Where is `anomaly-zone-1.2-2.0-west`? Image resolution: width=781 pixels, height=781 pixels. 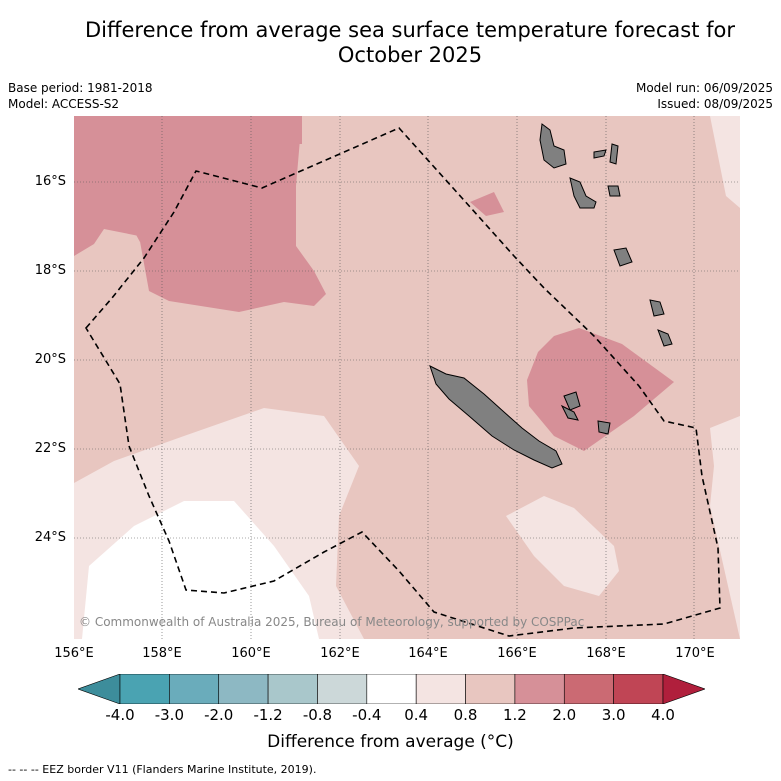
anomaly-zone-1.2-2.0-west is located at coordinates (200, 214).